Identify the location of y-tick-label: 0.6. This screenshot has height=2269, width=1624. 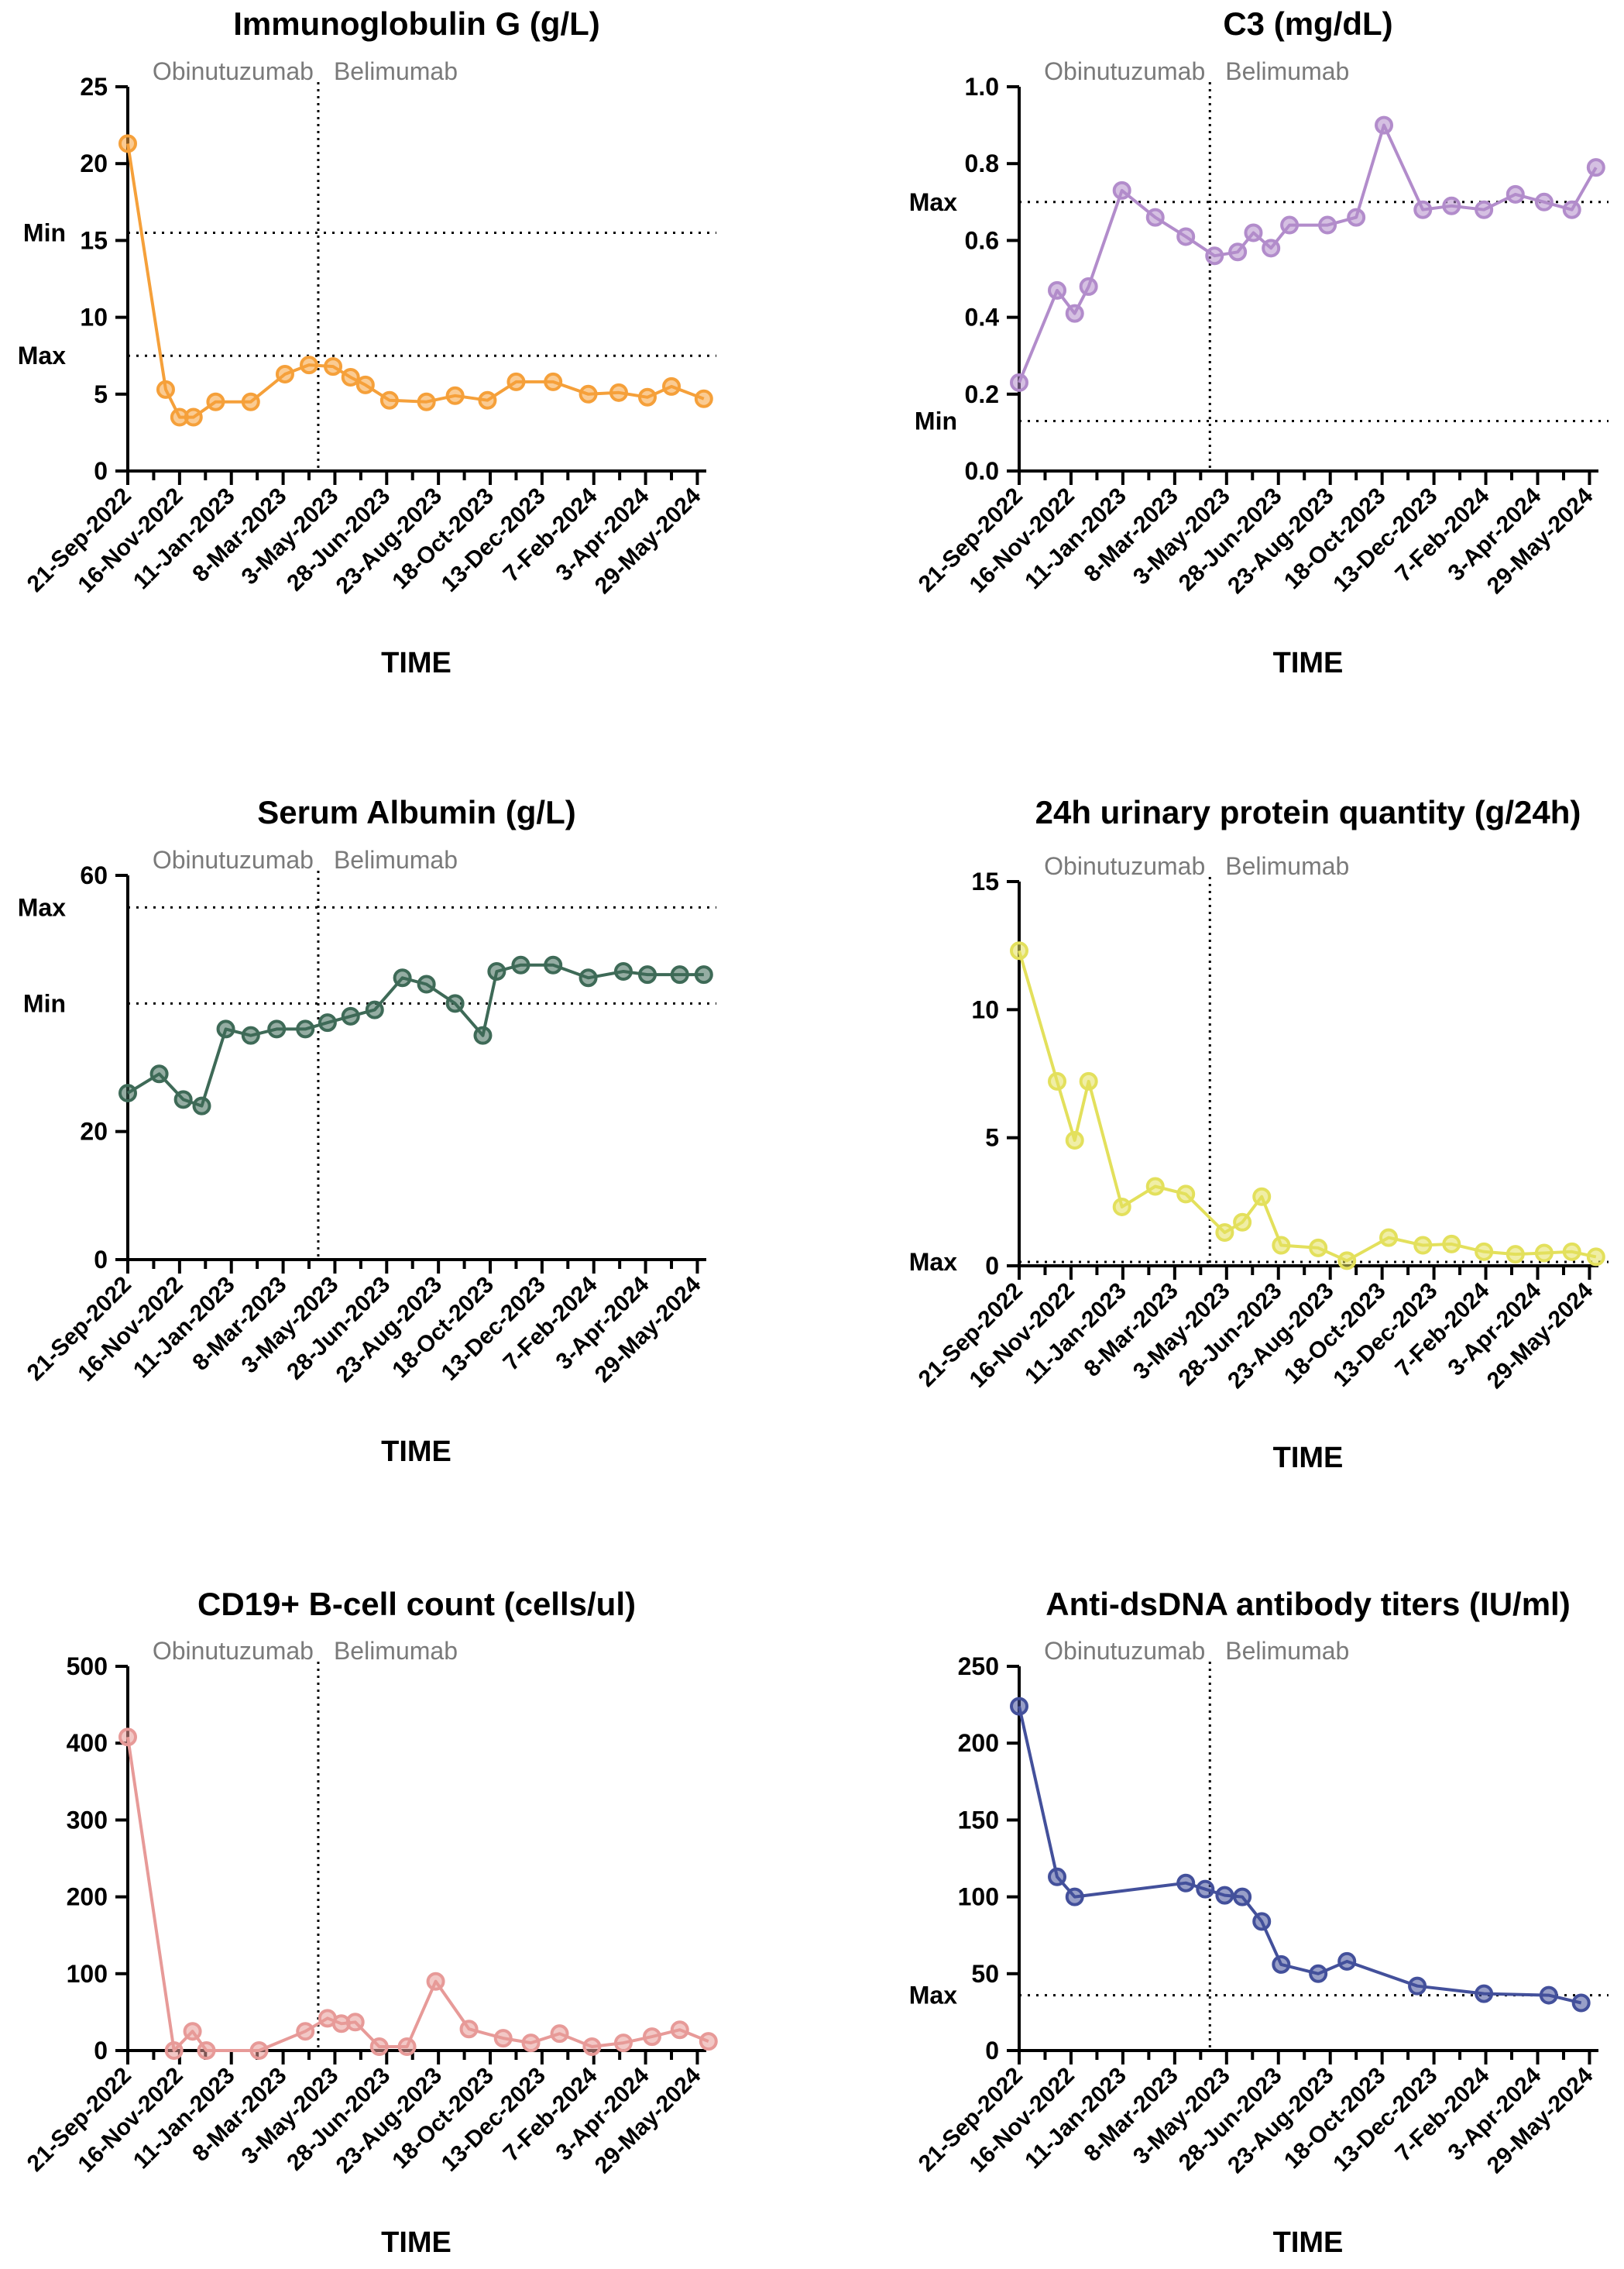
(982, 240).